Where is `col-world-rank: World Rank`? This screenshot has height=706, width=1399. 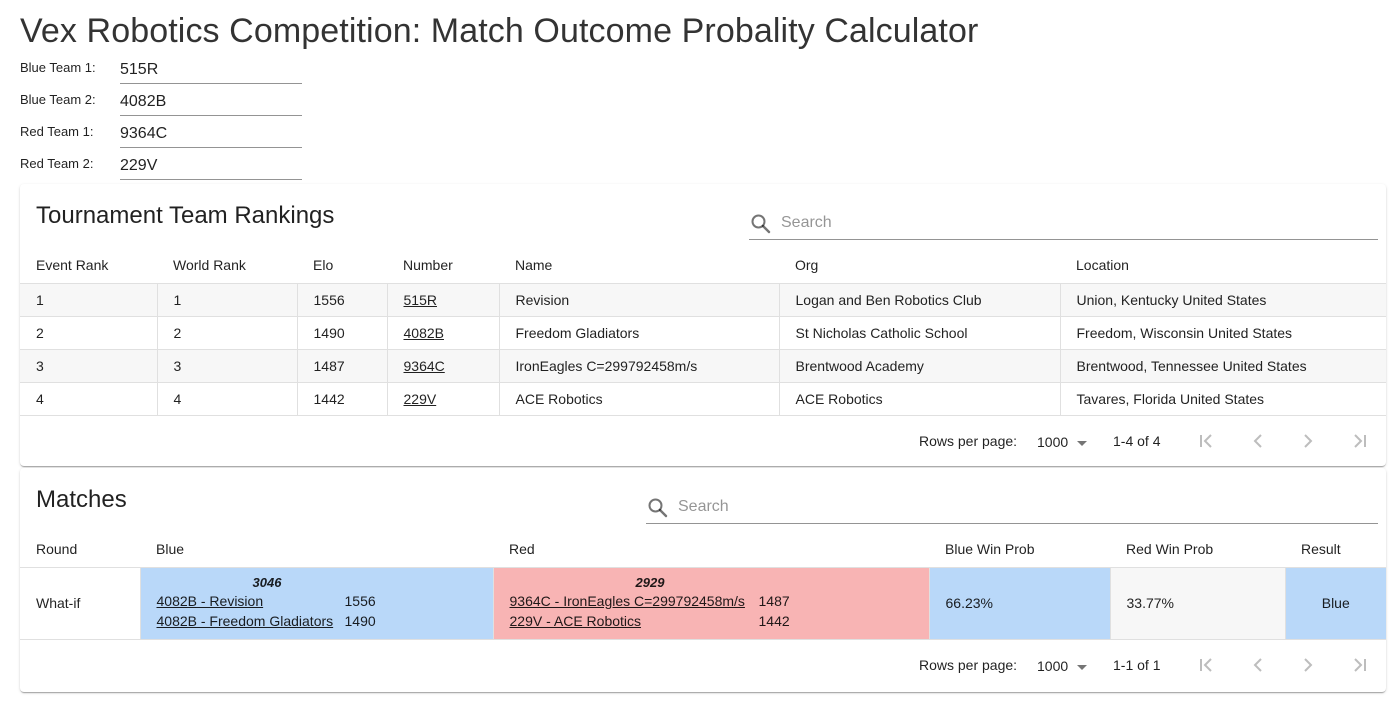
col-world-rank: World Rank is located at coordinates (227, 265).